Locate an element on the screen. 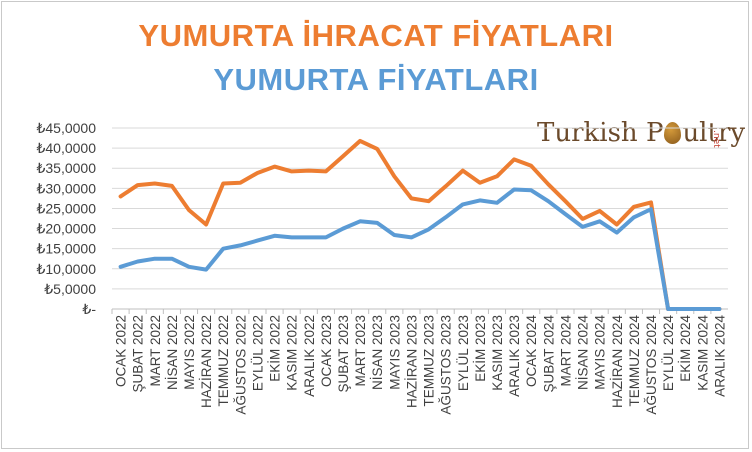  x-tick-label: NİSAN 2022 is located at coordinates (172, 352).